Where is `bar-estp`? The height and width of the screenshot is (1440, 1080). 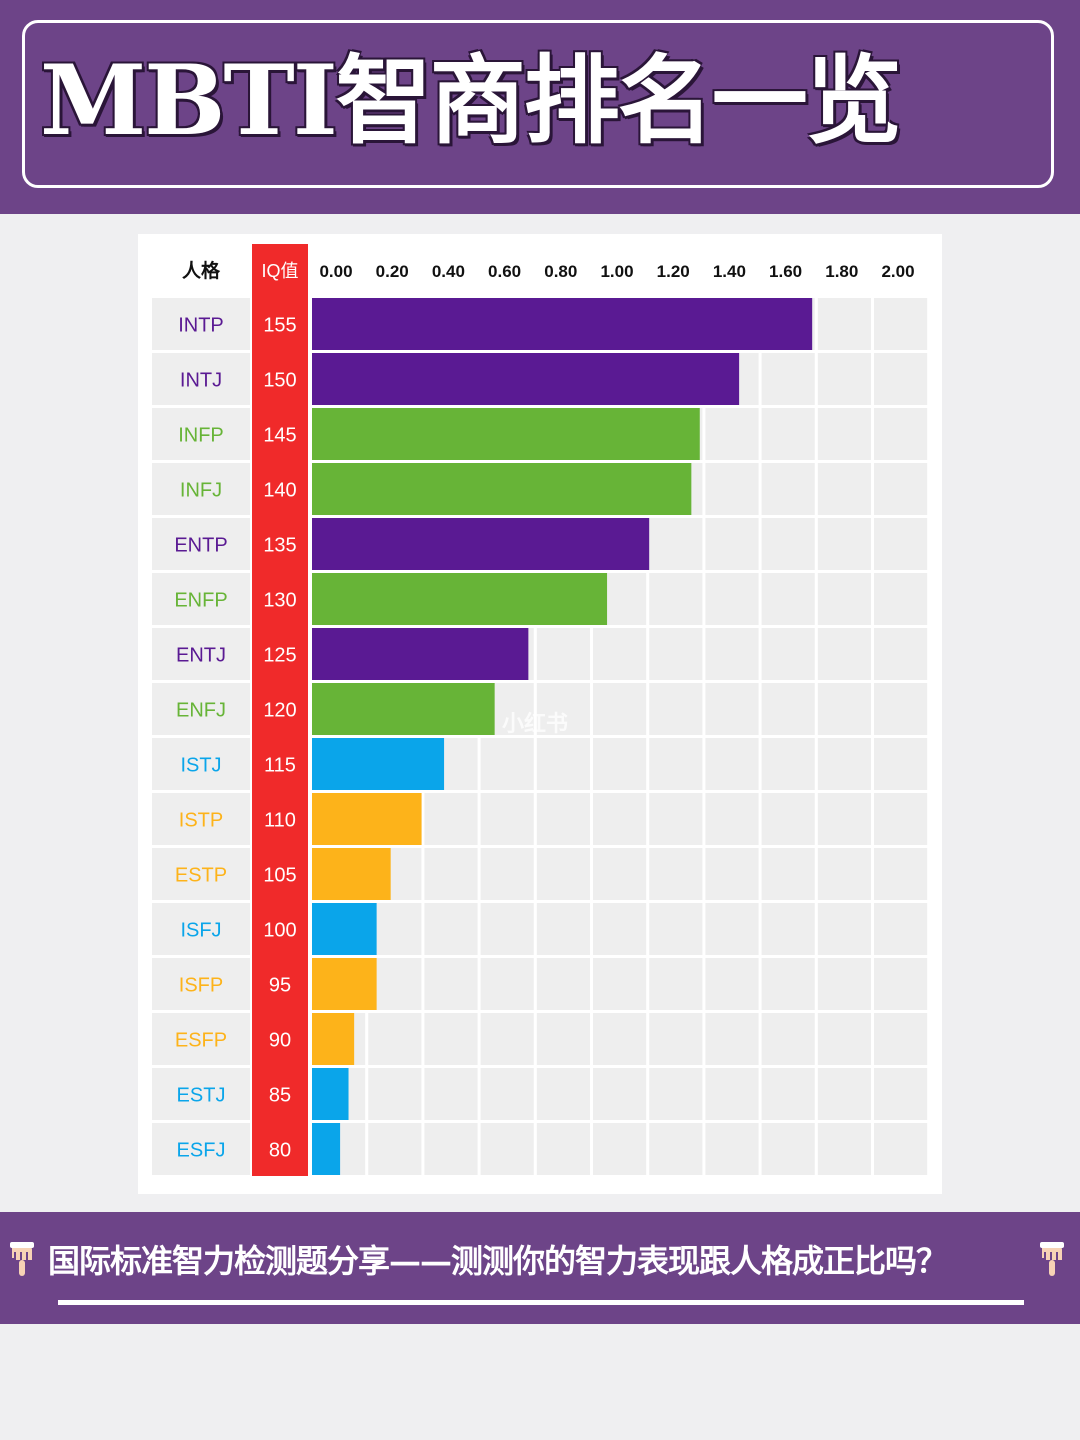
bar-estp is located at coordinates (351, 874).